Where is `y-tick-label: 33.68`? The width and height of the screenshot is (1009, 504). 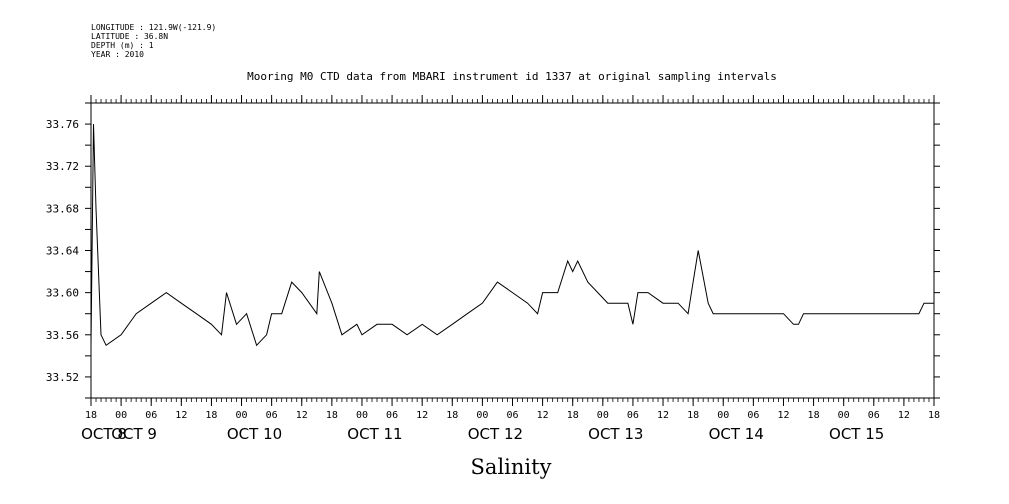
y-tick-label: 33.68 is located at coordinates (62, 208).